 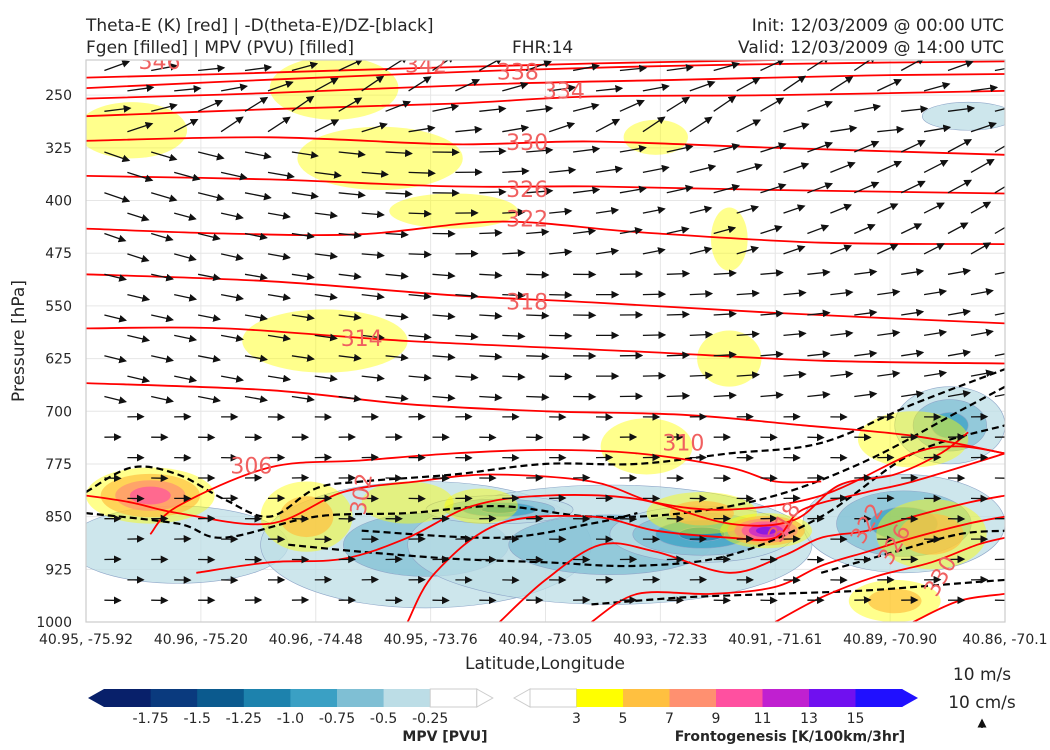 What do you see at coordinates (1004, 640) in the screenshot?
I see `x-tick-label: 40.86, -70.1` at bounding box center [1004, 640].